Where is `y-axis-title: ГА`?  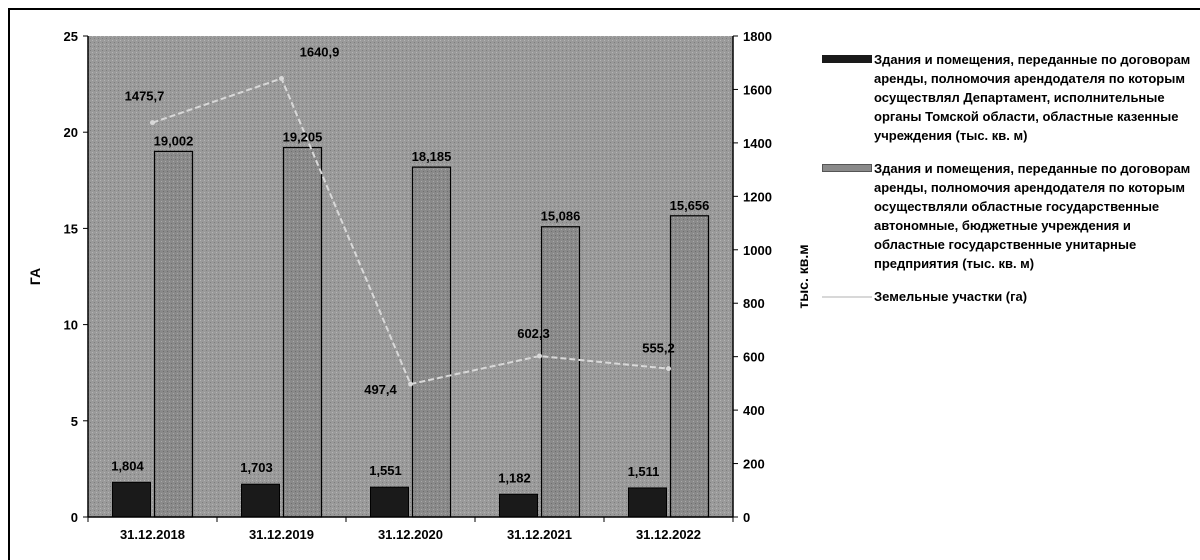 y-axis-title: ГА is located at coordinates (35, 276).